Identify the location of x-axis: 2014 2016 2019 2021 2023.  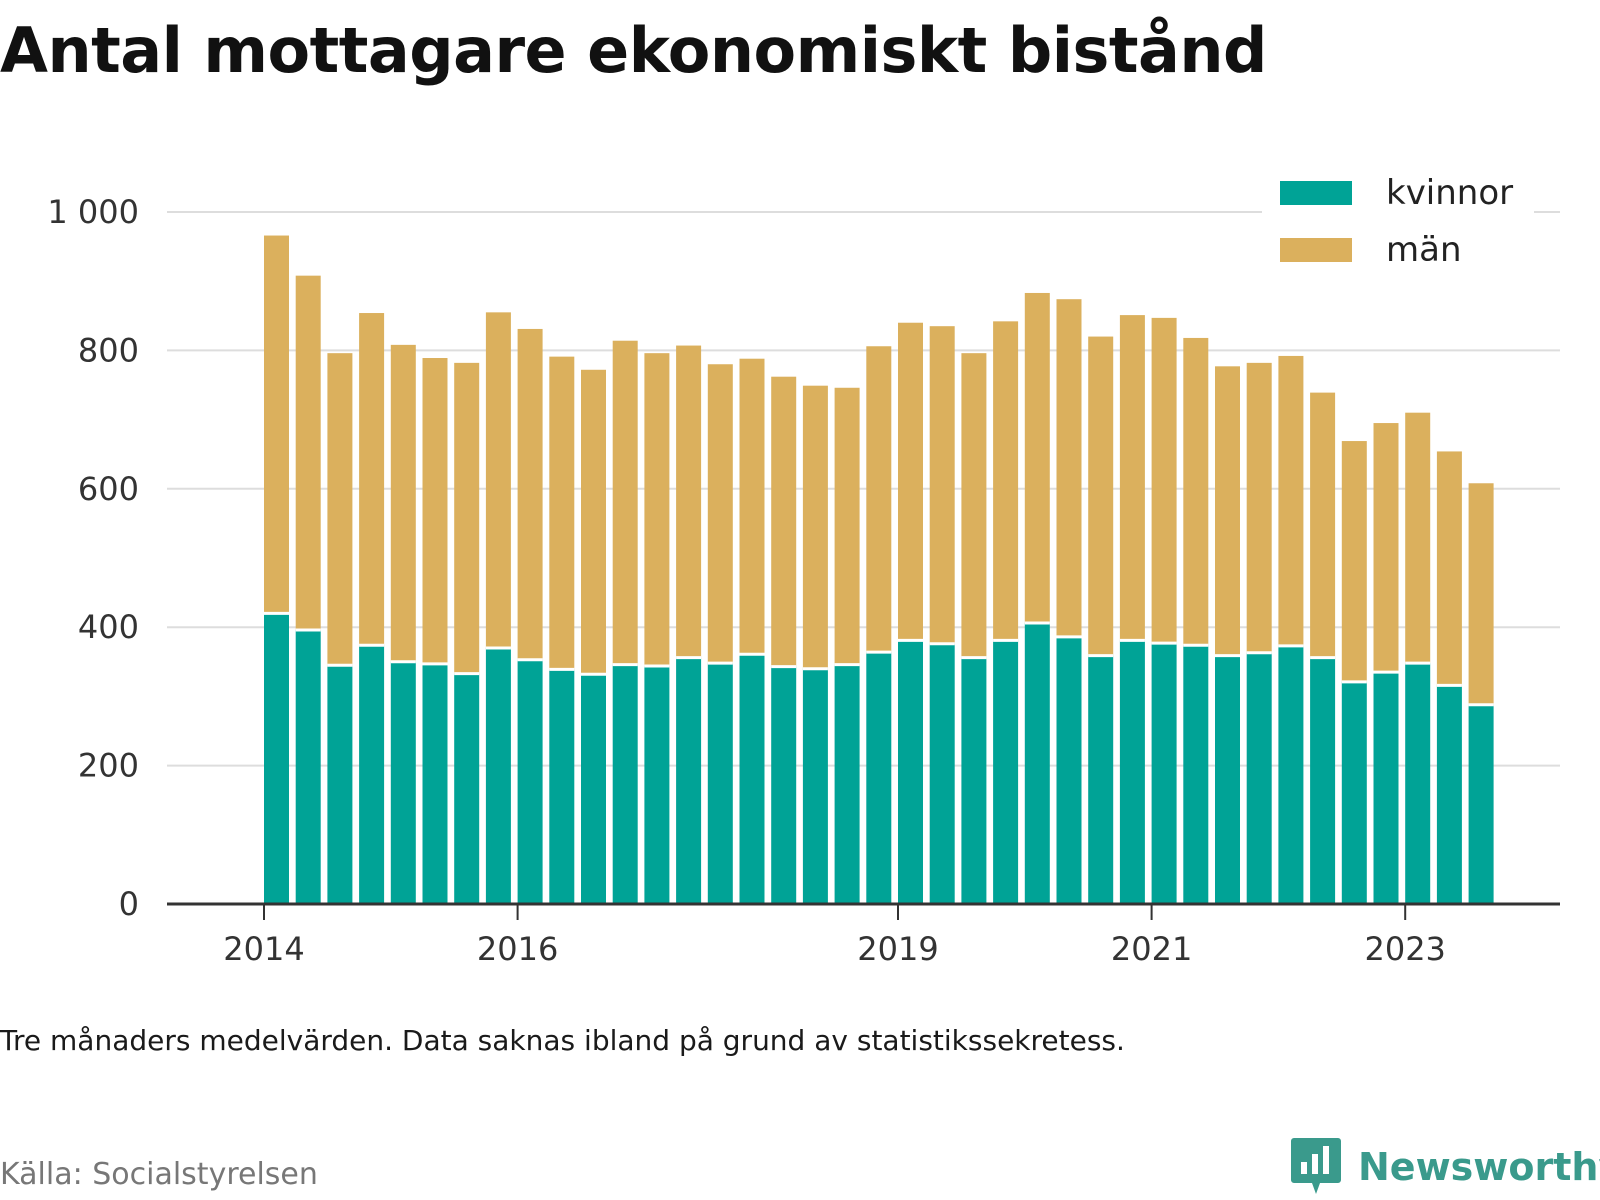
(863, 935).